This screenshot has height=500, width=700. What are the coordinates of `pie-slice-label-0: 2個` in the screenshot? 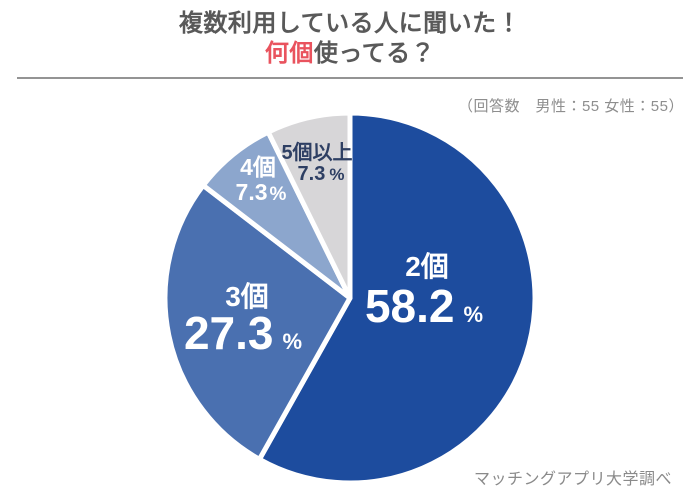 It's located at (427, 266).